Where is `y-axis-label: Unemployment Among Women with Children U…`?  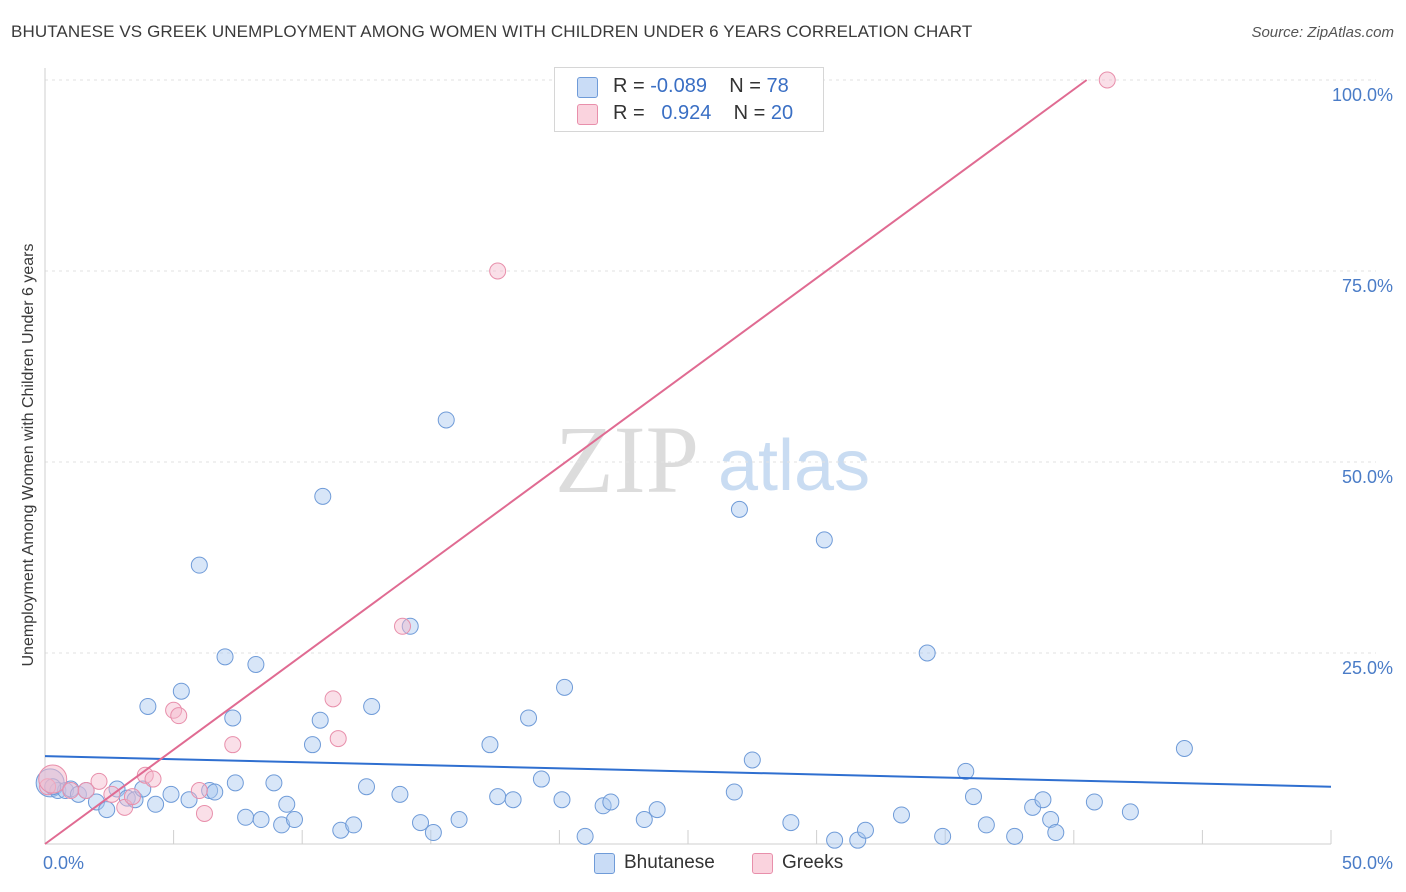 y-axis-label: Unemployment Among Women with Children U… is located at coordinates (28, 454).